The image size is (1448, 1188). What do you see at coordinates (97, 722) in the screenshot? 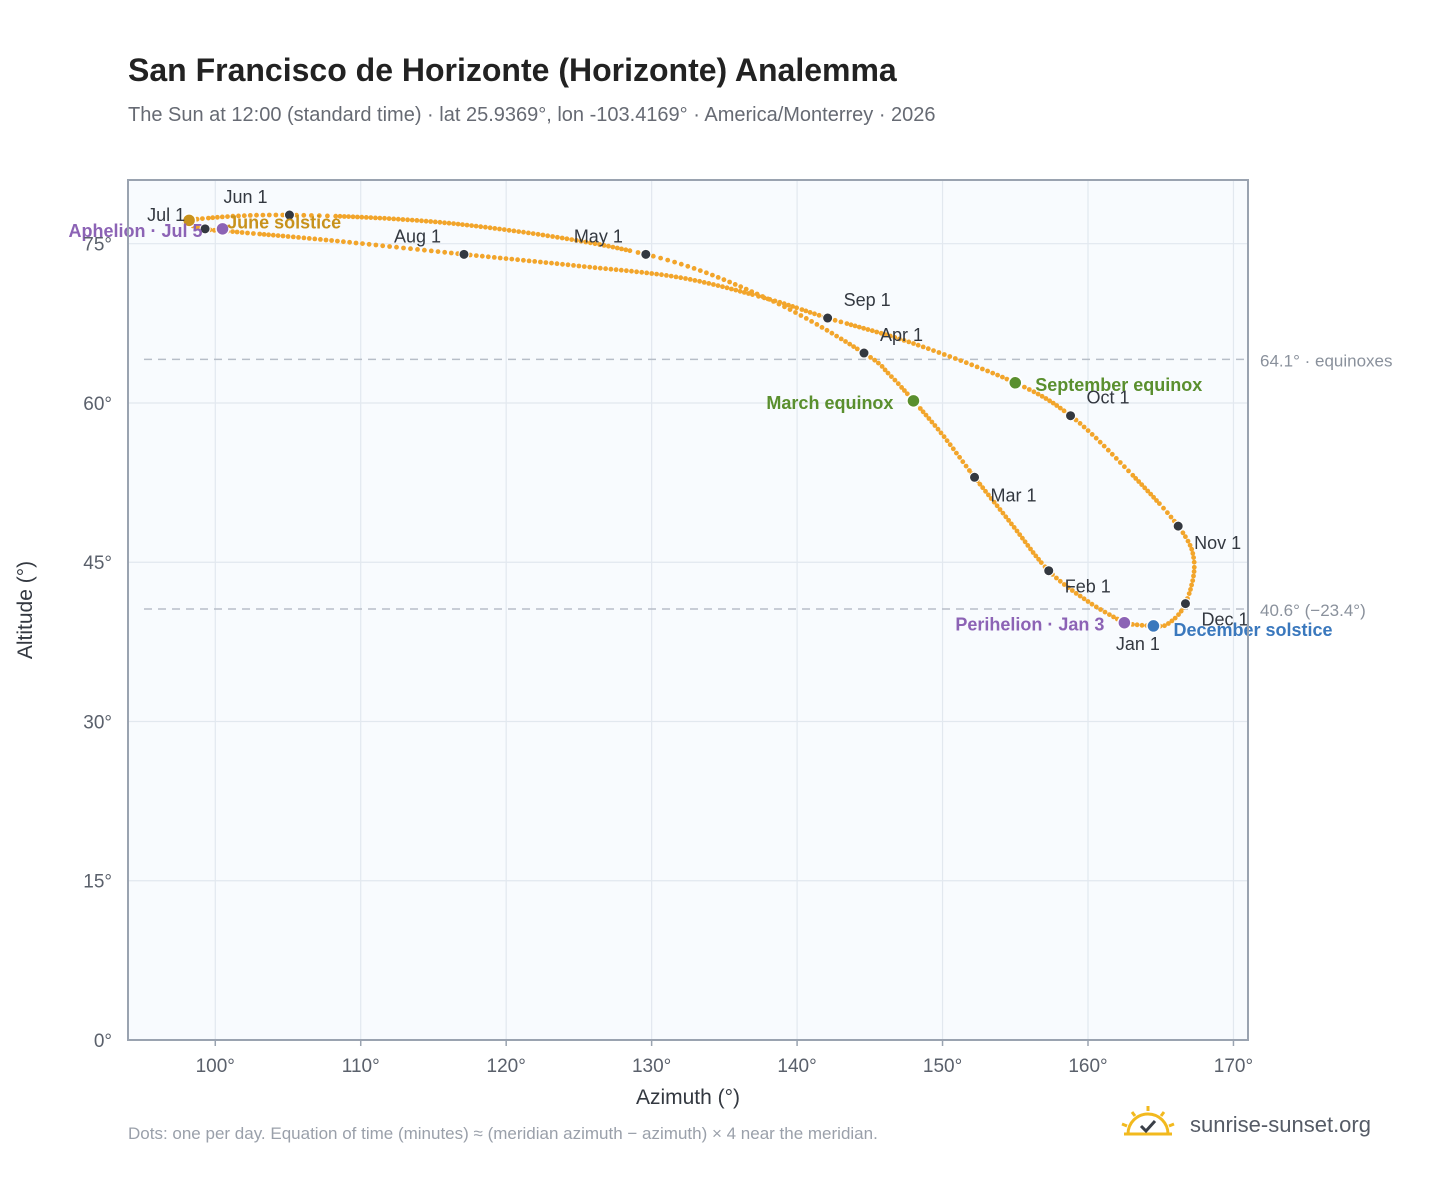
I see `y-tick-label: 30°` at bounding box center [97, 722].